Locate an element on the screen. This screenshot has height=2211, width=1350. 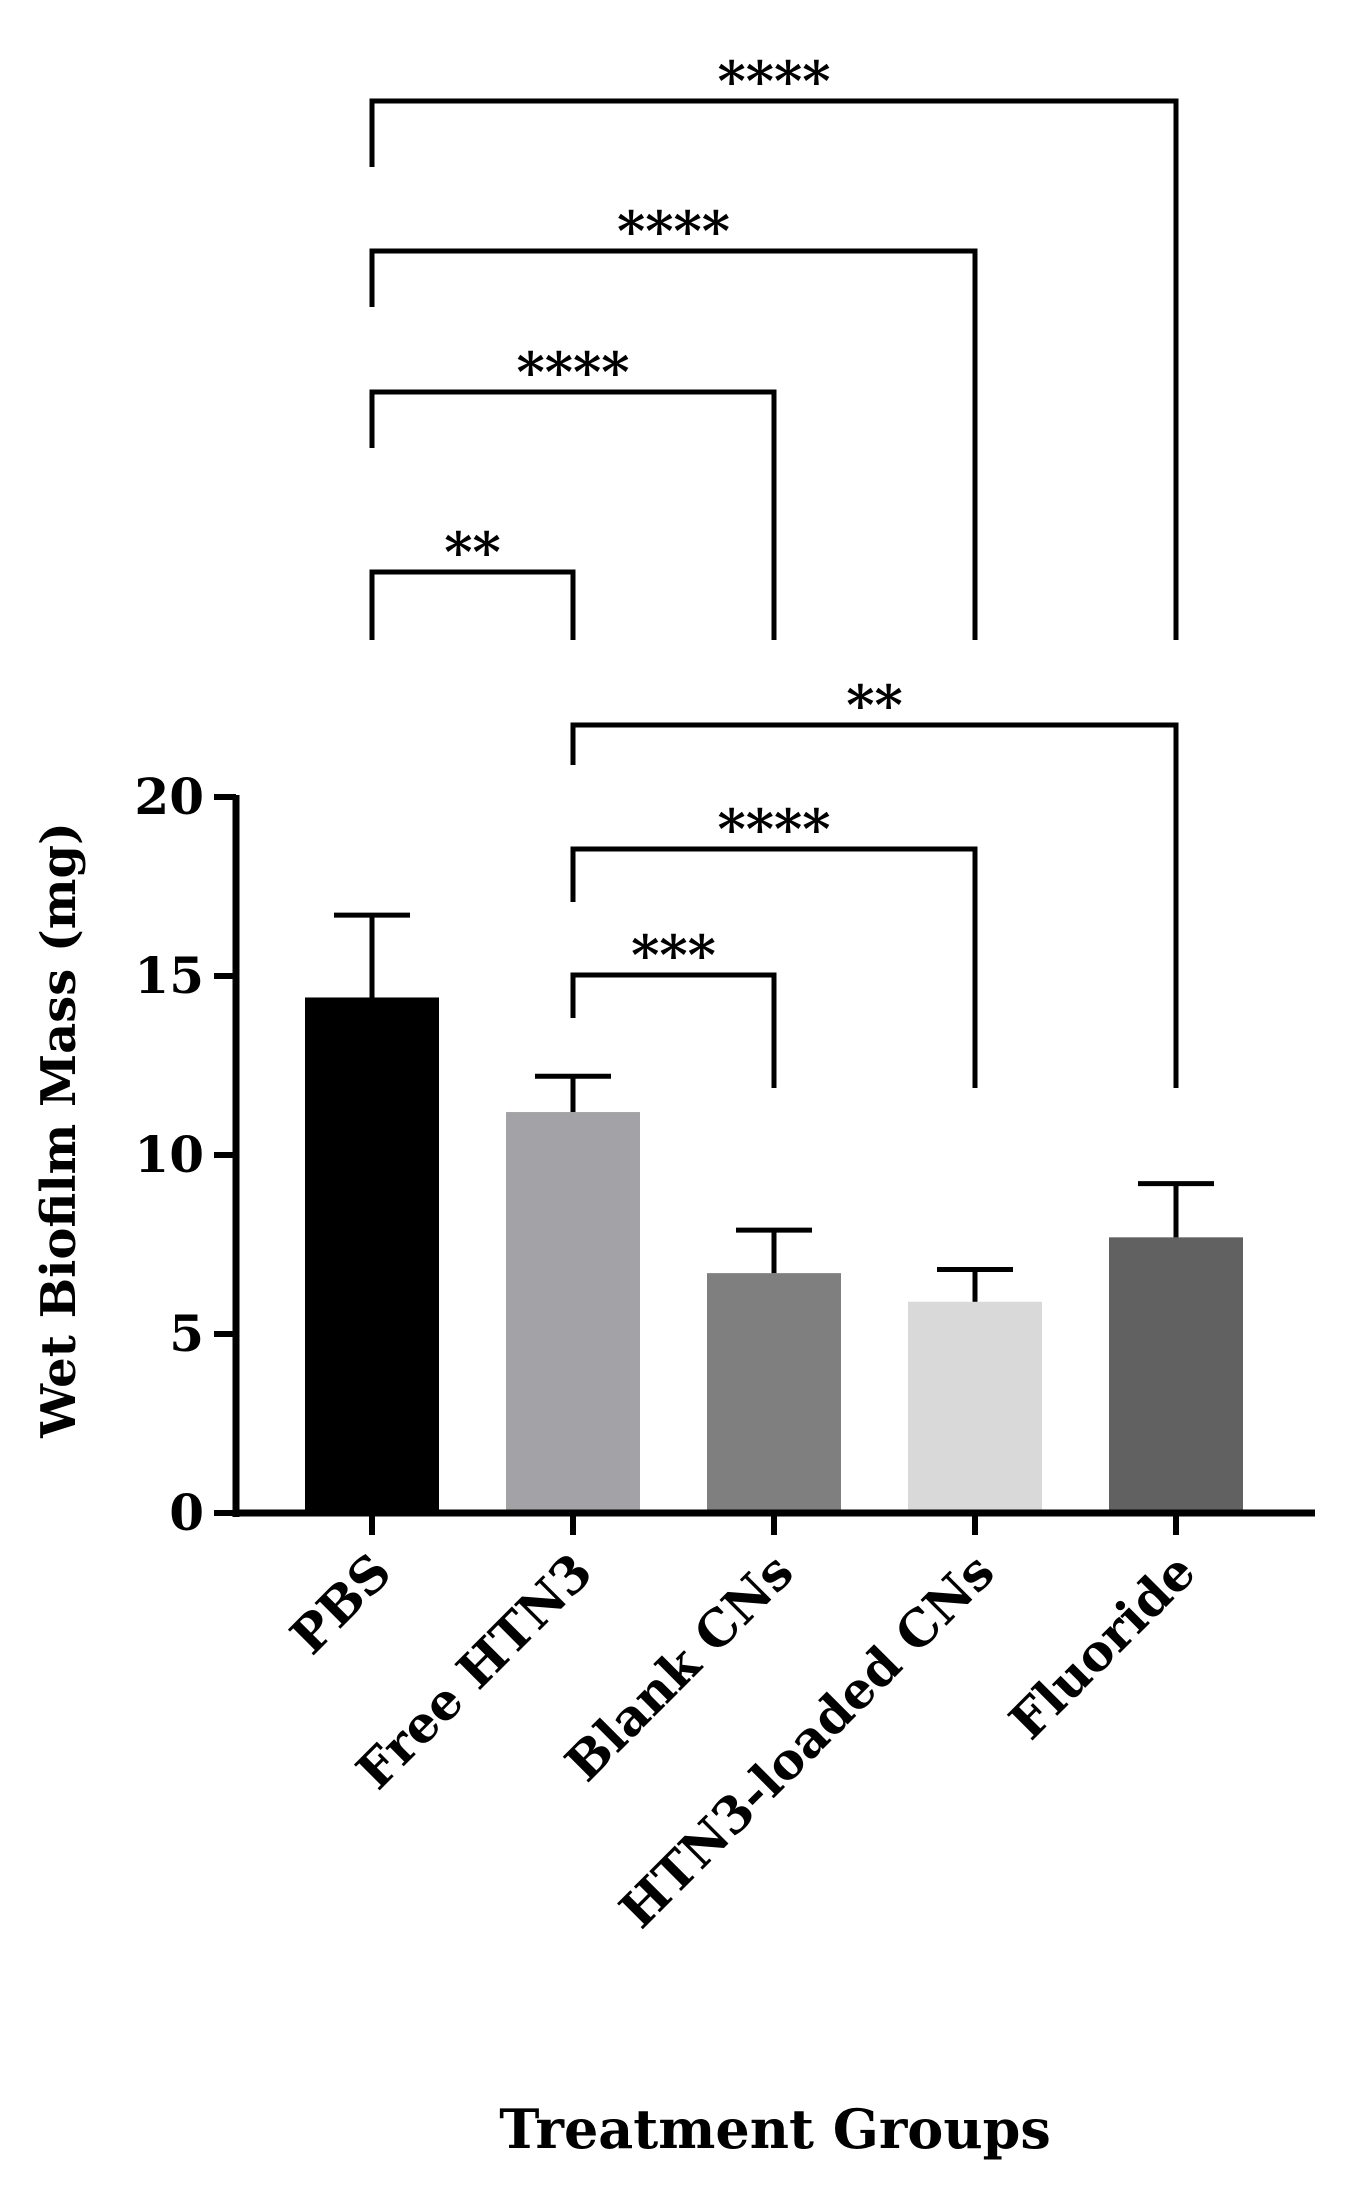
significance-label-6: ** is located at coordinates (874, 705).